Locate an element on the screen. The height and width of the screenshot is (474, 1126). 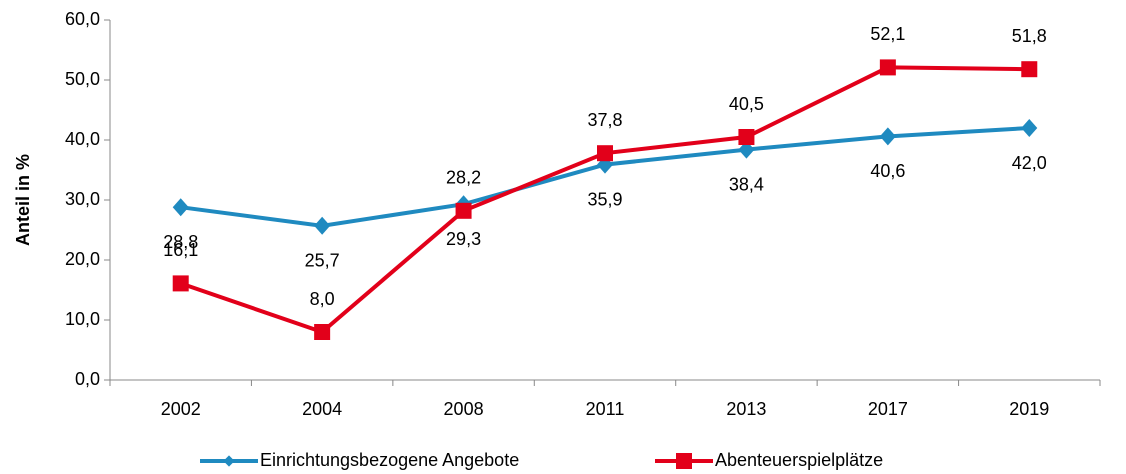
x-tick-label: 2011 is located at coordinates (605, 409).